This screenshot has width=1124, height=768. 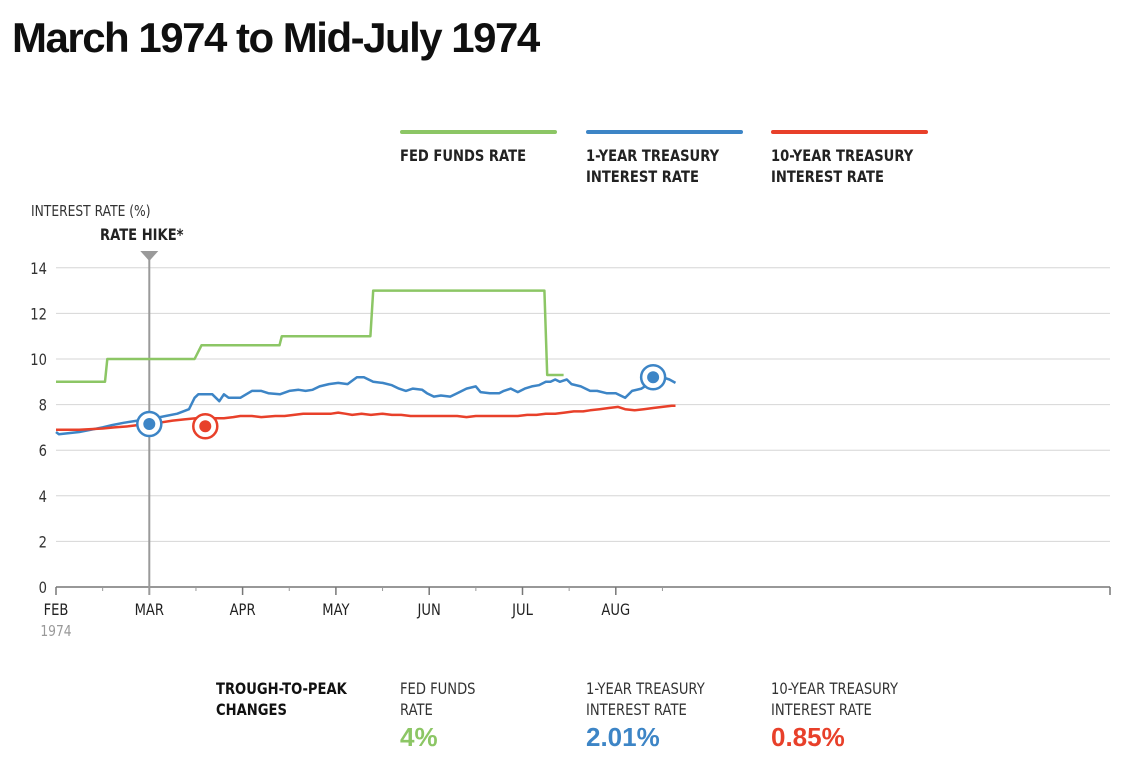 What do you see at coordinates (615, 610) in the screenshot?
I see `x-tick-label: AUG` at bounding box center [615, 610].